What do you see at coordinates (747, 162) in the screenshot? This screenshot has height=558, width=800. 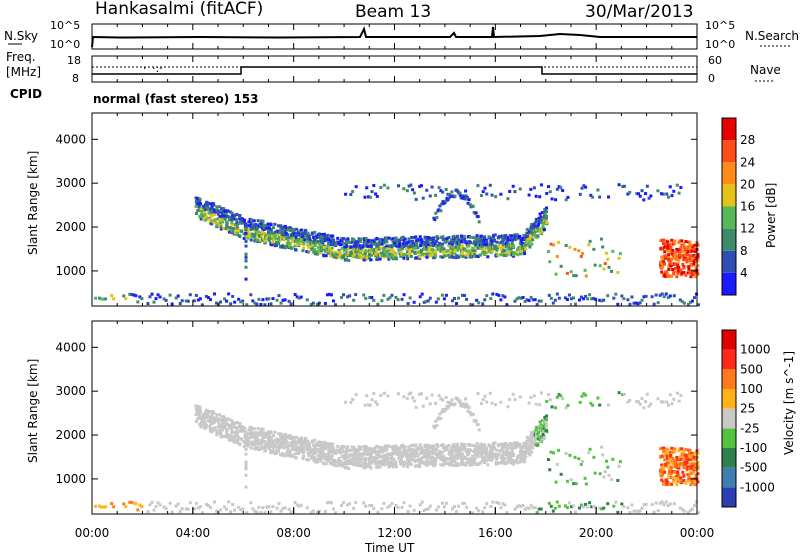 I see `colorbar-tick-label: 24` at bounding box center [747, 162].